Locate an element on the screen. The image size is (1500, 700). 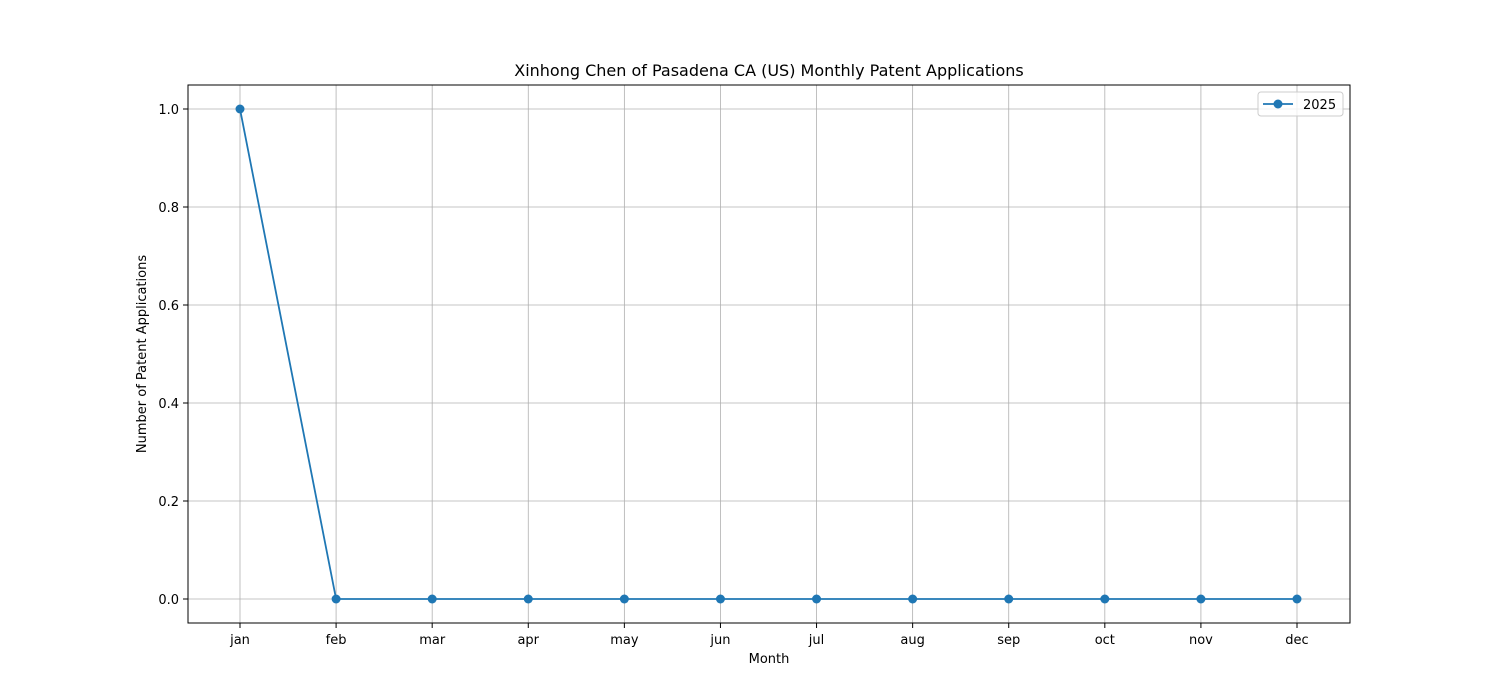
x-tick-label: nov is located at coordinates (1201, 640).